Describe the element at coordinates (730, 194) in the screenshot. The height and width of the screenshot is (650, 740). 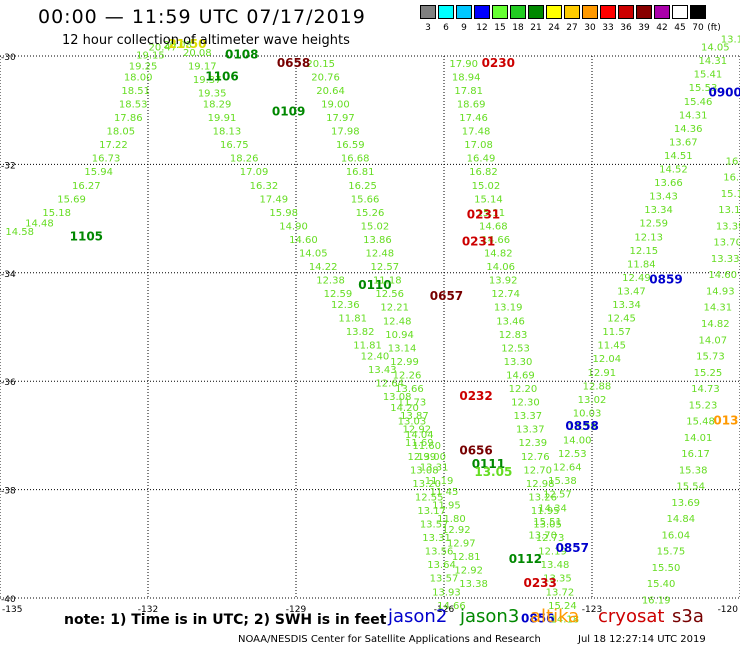
I see `wave-height-reading: 15.16` at that location.